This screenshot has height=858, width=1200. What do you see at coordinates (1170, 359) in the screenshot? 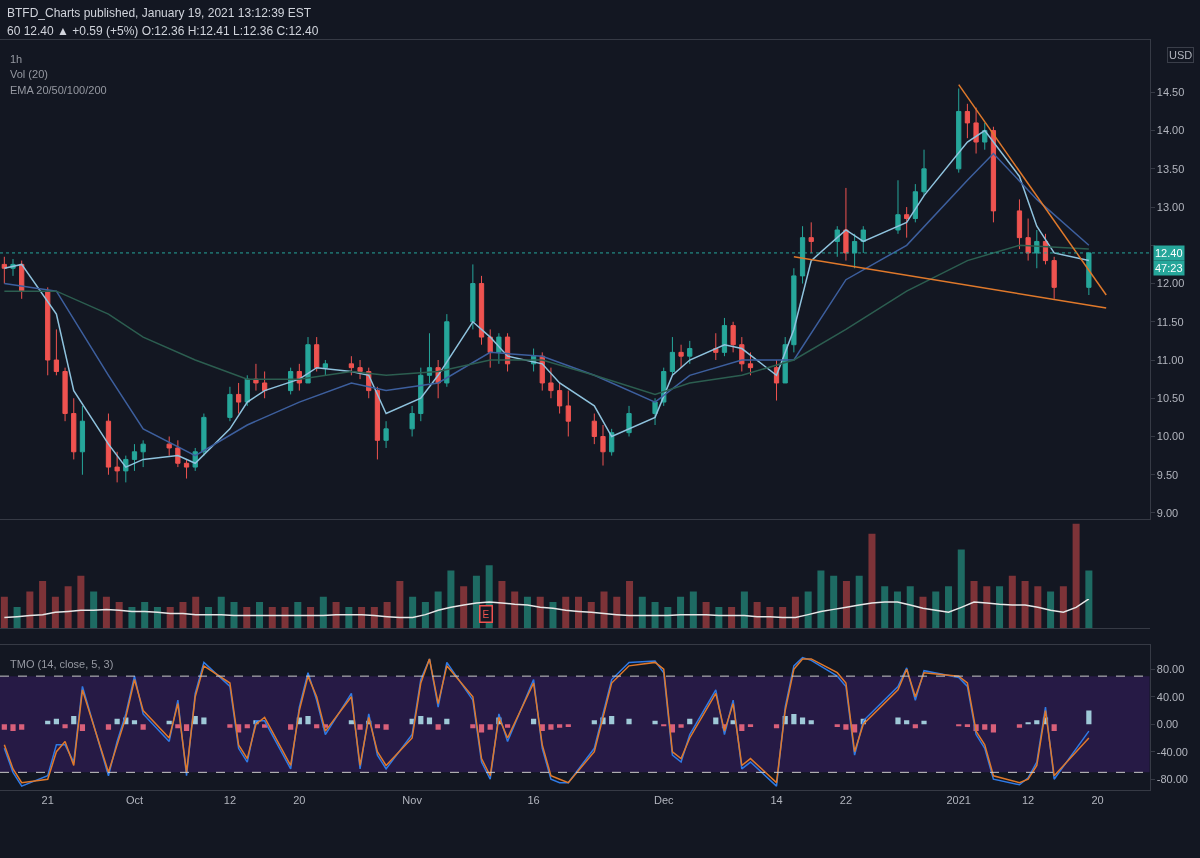
I see `y-tick-label: 11.00` at bounding box center [1170, 359].